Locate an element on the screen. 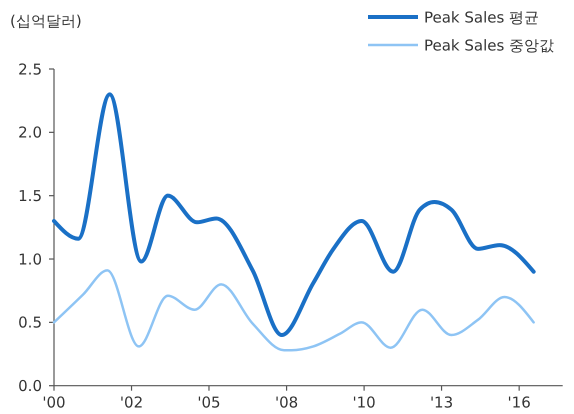 This screenshot has width=574, height=414. x-tick-label: '10 is located at coordinates (364, 403).